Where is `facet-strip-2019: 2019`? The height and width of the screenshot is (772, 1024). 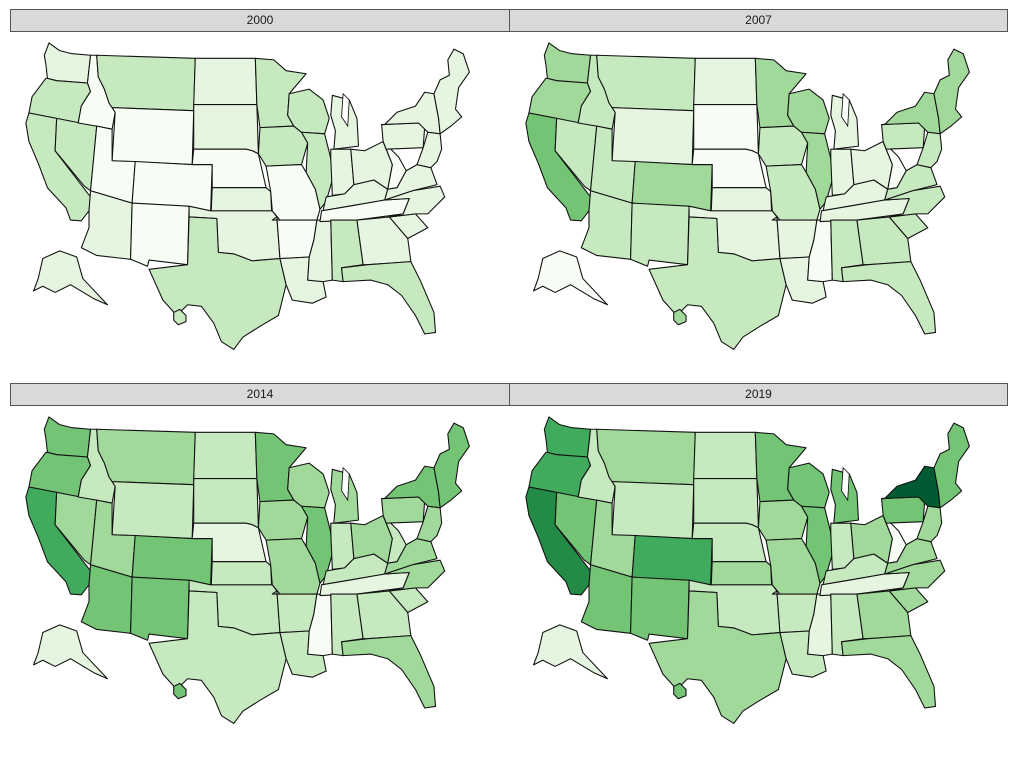 facet-strip-2019: 2019 is located at coordinates (758, 394).